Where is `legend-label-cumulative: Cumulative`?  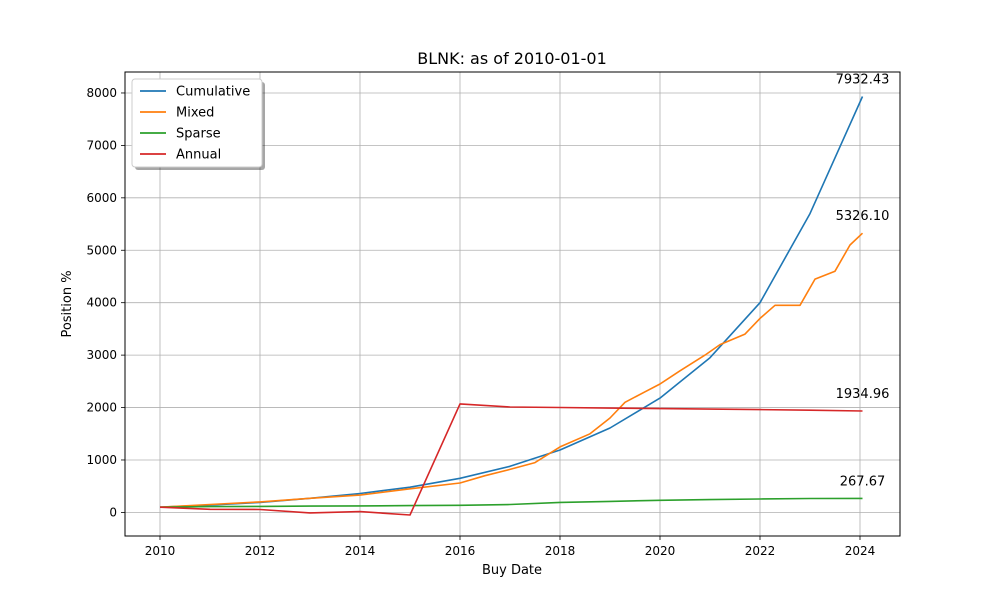
legend-label-cumulative: Cumulative is located at coordinates (213, 92).